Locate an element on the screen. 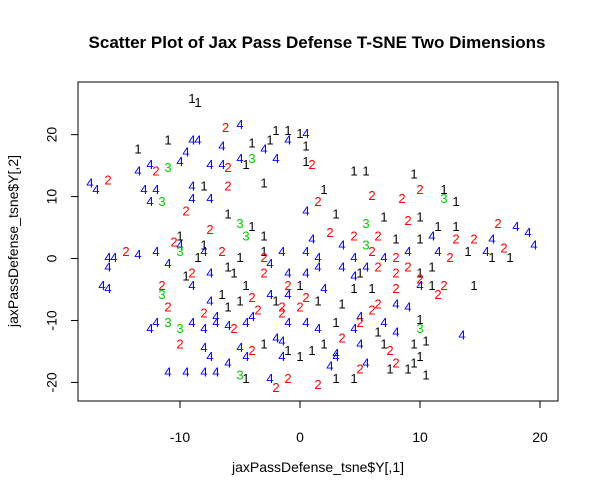  y-tick-label: -10 is located at coordinates (52, 320).